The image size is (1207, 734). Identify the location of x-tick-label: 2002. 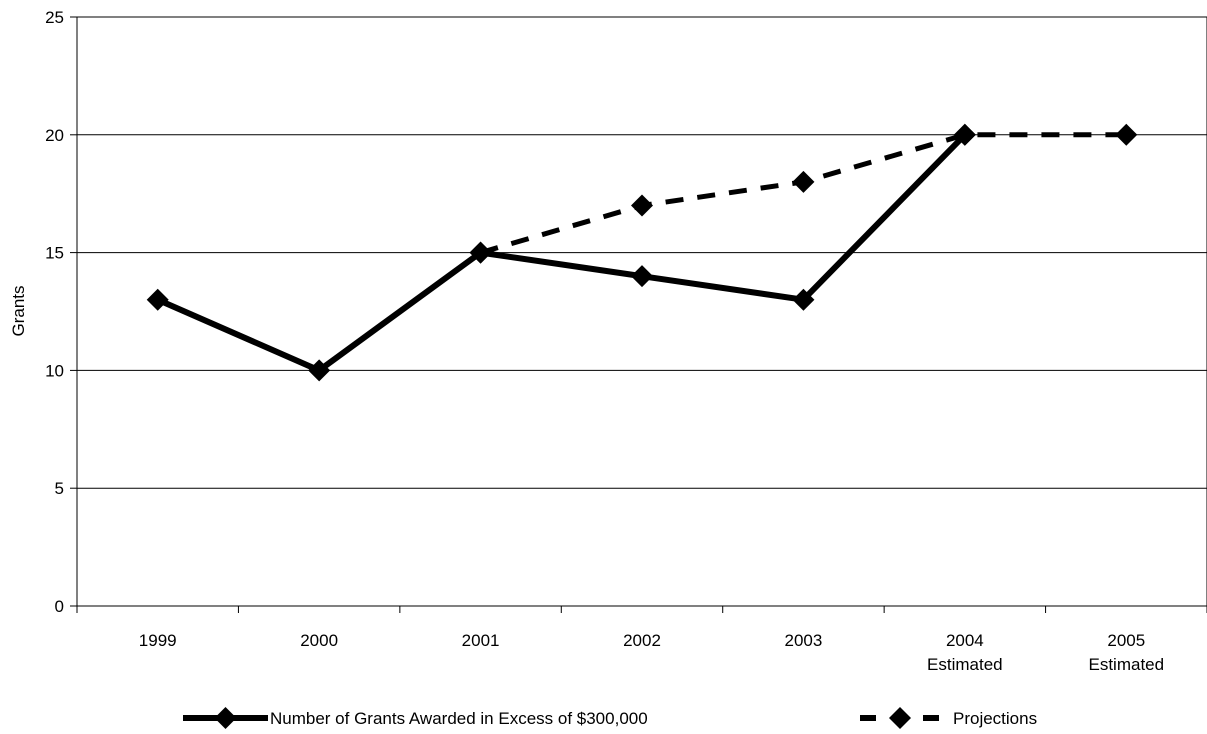
(642, 640).